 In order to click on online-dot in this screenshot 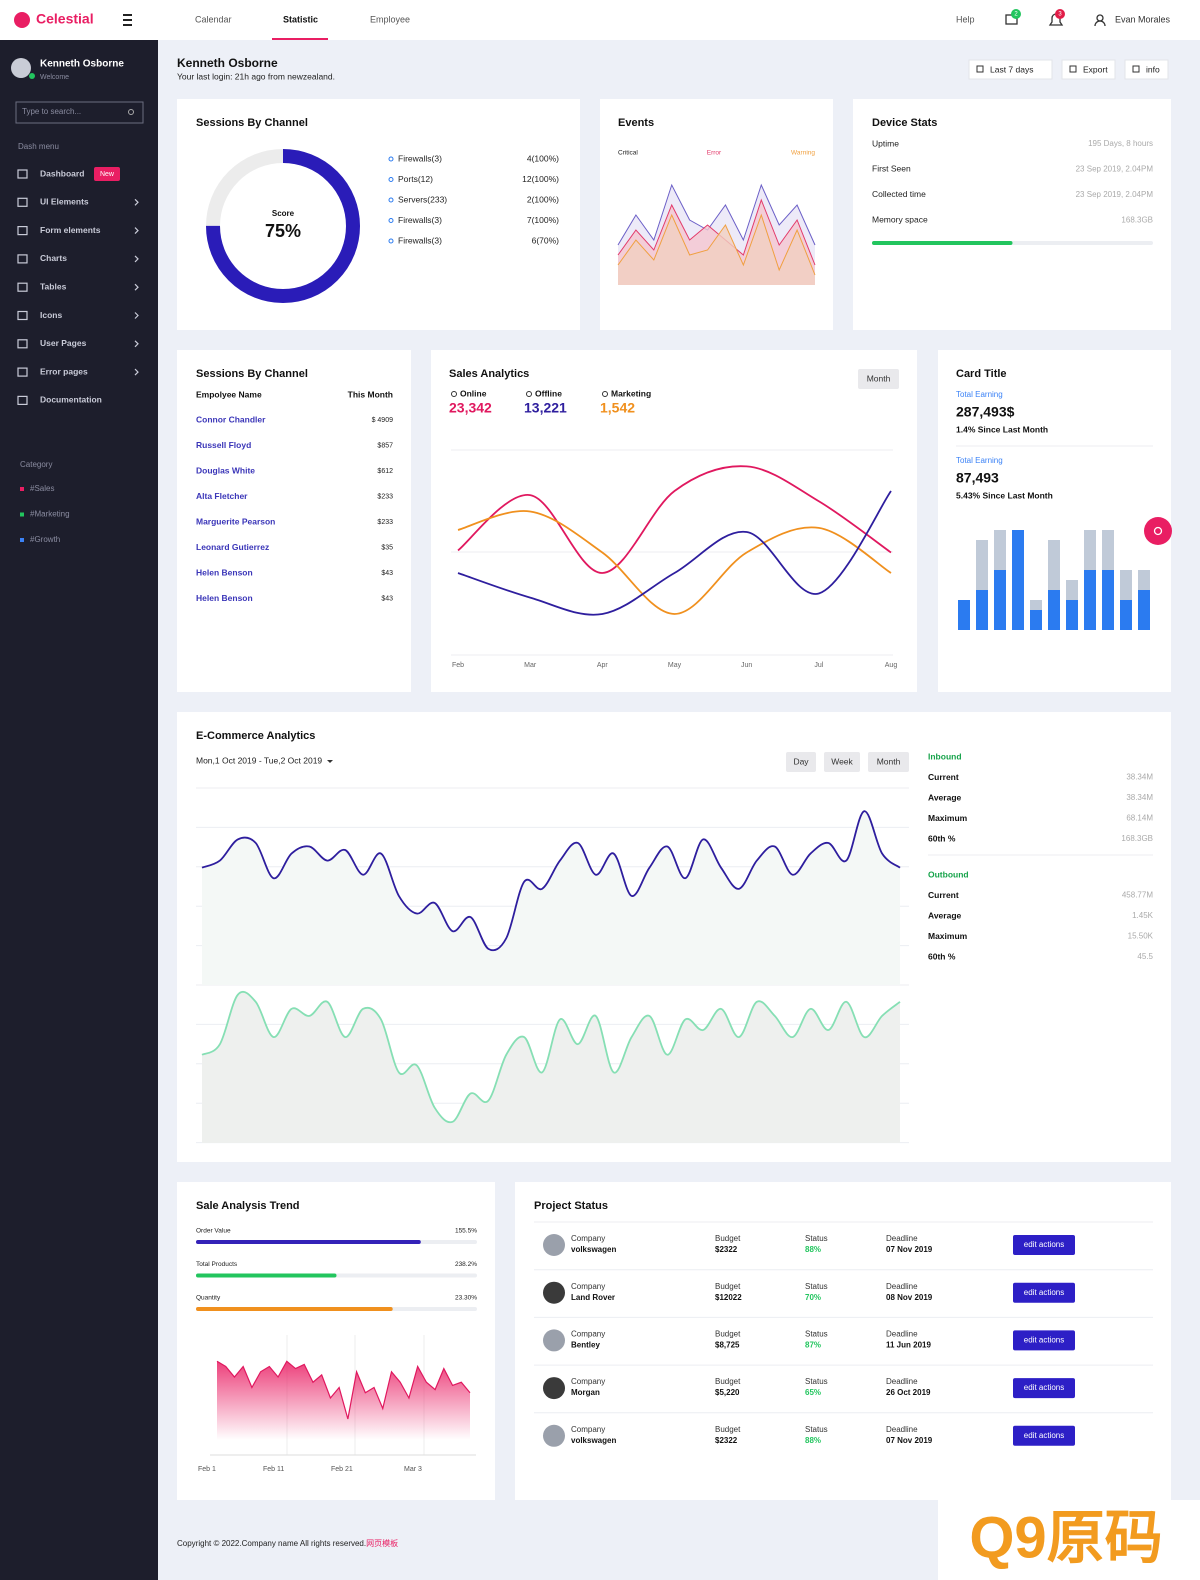, I will do `click(32, 76)`.